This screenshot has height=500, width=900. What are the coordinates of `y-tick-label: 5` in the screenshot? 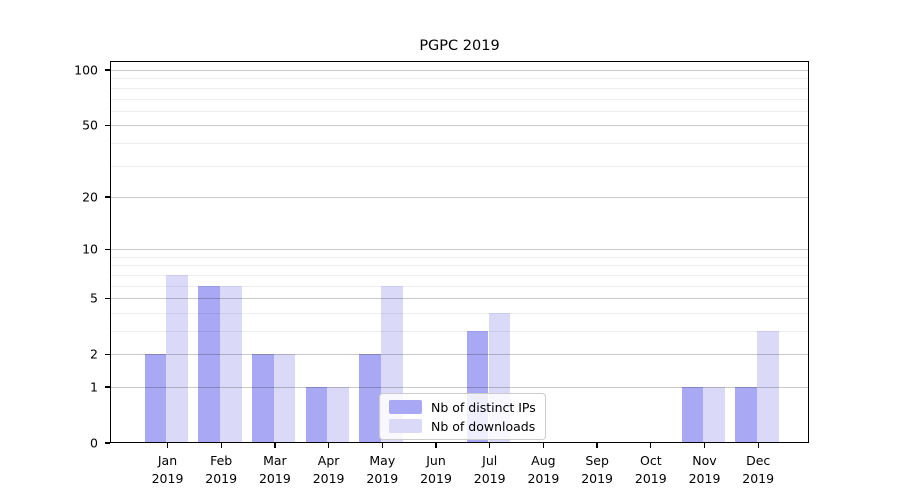 It's located at (94, 298).